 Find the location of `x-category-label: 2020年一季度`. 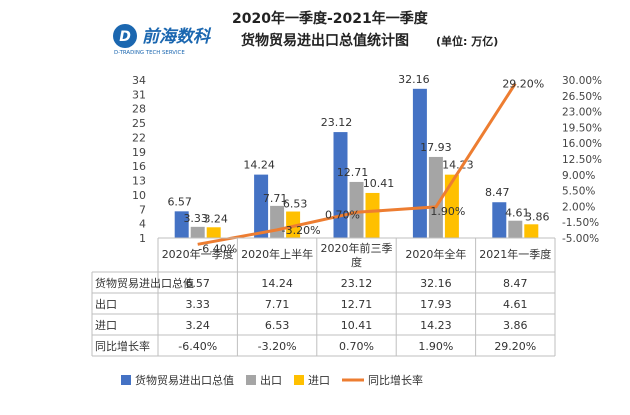

x-category-label: 2020年一季度 is located at coordinates (198, 254).